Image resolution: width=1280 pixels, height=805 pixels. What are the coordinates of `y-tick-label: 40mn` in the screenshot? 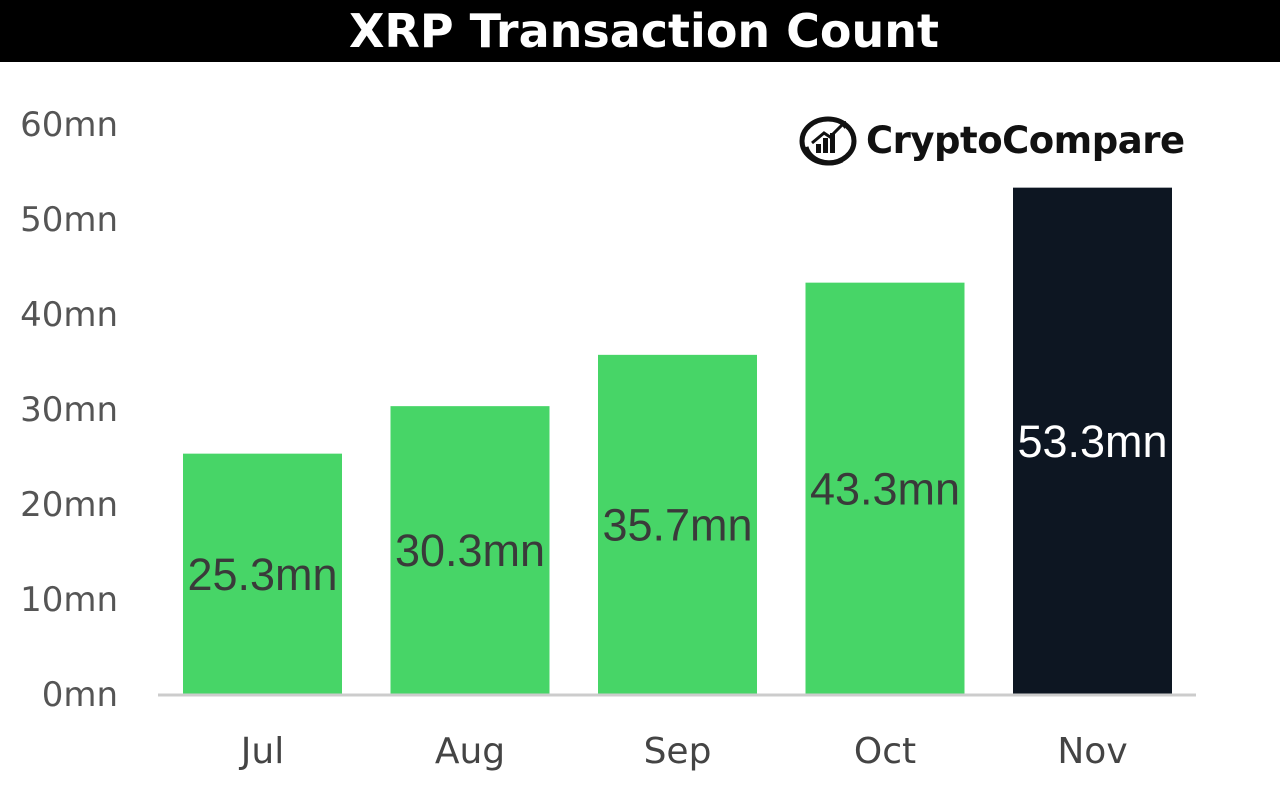 It's located at (69, 315).